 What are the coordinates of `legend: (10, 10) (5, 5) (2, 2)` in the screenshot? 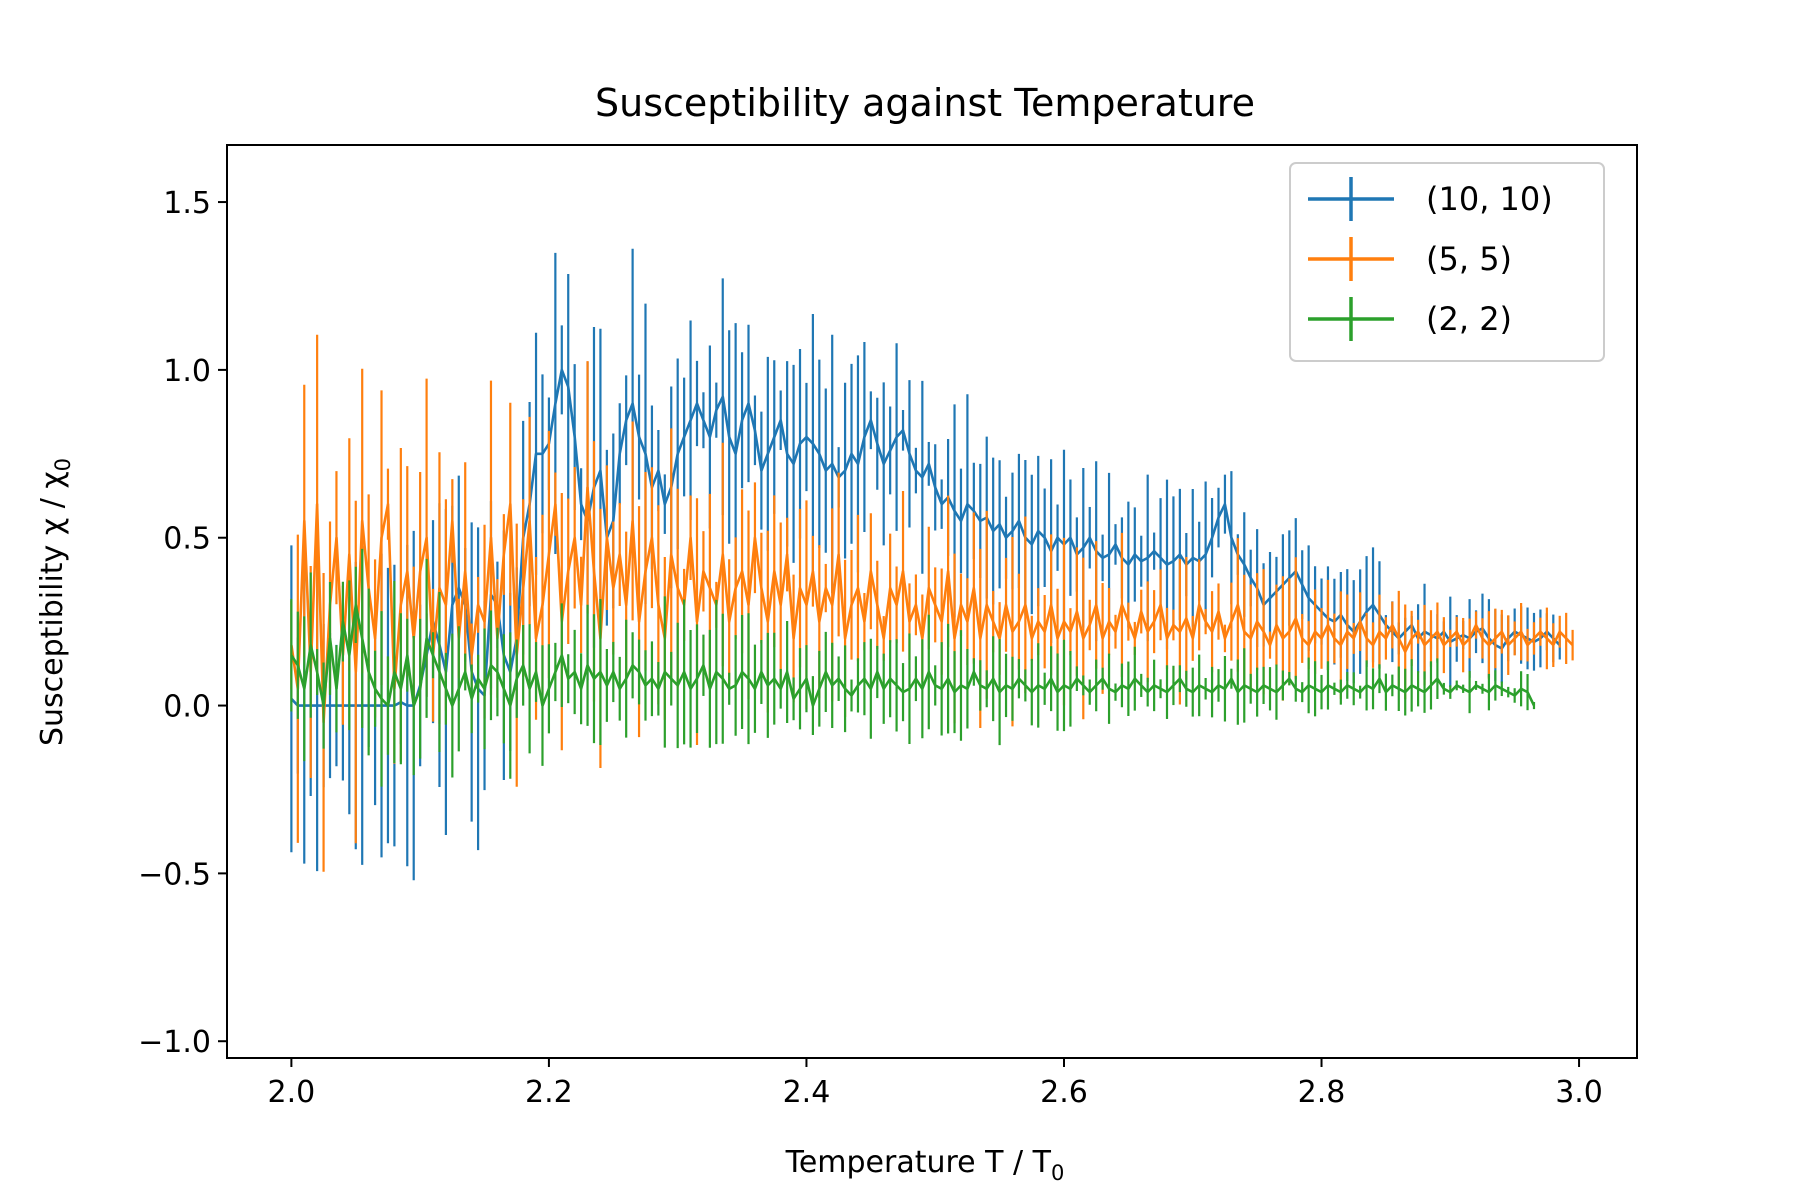 It's located at (1447, 262).